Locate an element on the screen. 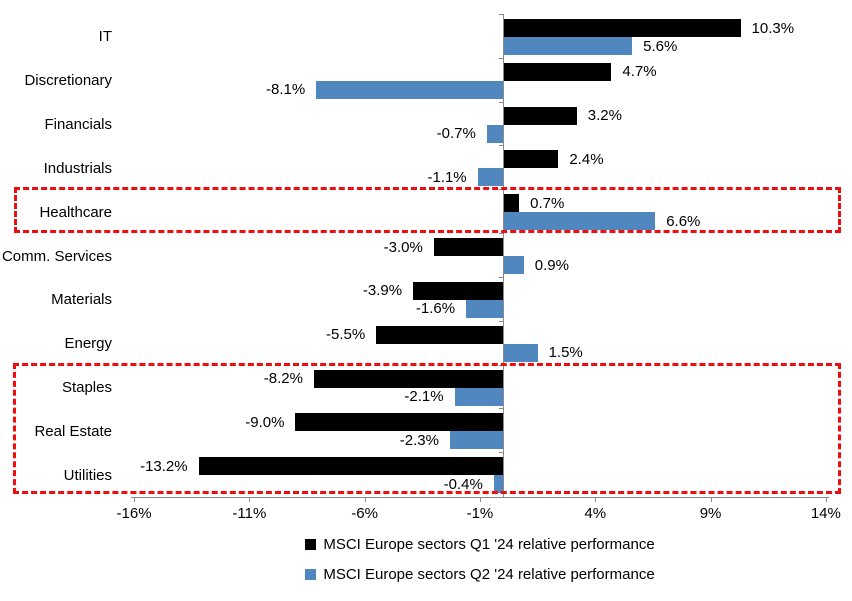 Image resolution: width=852 pixels, height=601 pixels. value-label: 2.4% is located at coordinates (586, 159).